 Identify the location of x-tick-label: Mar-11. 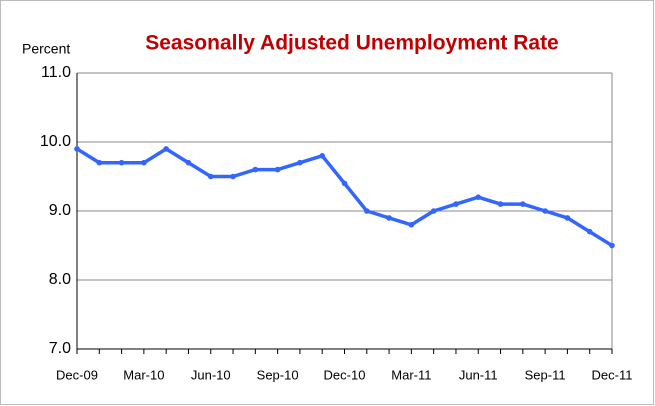
(411, 374).